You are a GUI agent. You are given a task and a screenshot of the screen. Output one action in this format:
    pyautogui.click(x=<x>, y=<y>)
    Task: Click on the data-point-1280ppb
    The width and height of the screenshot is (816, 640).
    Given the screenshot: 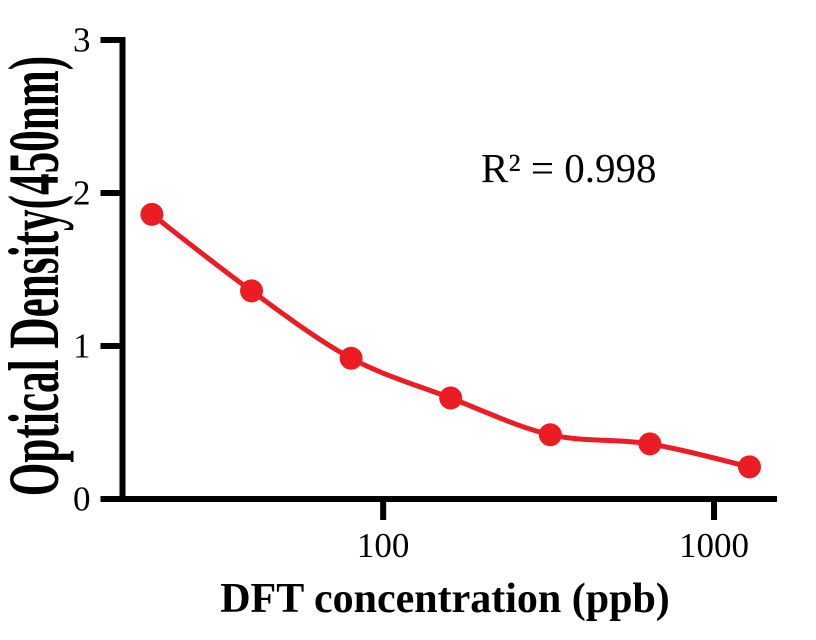 What is the action you would take?
    pyautogui.click(x=749, y=467)
    